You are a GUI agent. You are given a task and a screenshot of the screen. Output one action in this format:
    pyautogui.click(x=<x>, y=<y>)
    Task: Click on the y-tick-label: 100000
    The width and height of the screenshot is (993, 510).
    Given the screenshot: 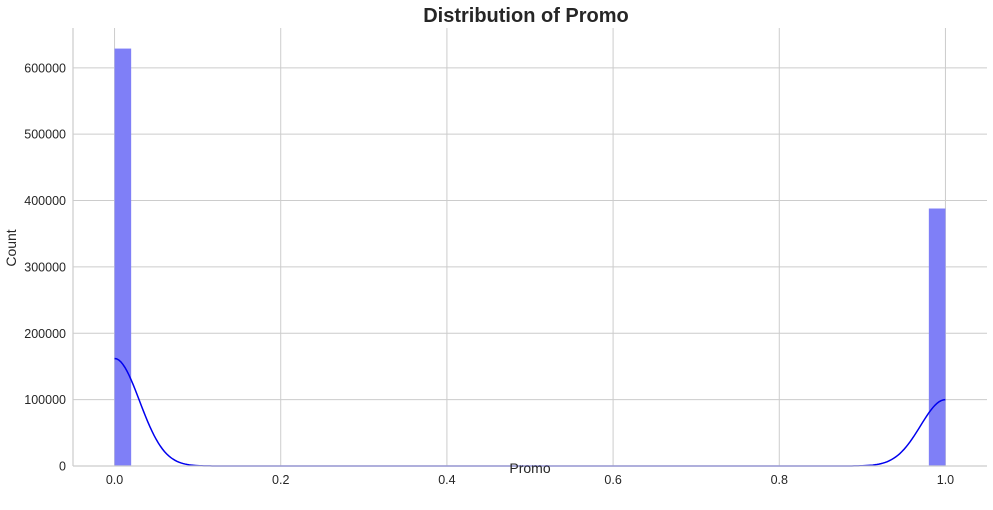 What is the action you would take?
    pyautogui.click(x=45, y=400)
    